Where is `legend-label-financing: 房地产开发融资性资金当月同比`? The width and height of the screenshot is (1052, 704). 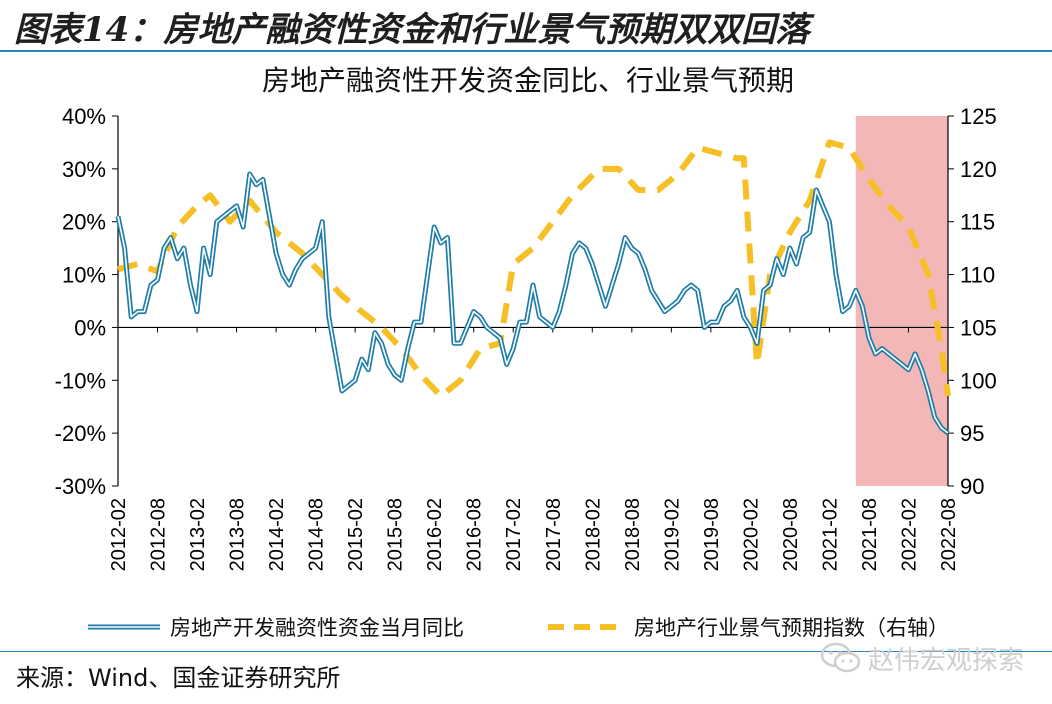 legend-label-financing: 房地产开发融资性资金当月同比 is located at coordinates (317, 628).